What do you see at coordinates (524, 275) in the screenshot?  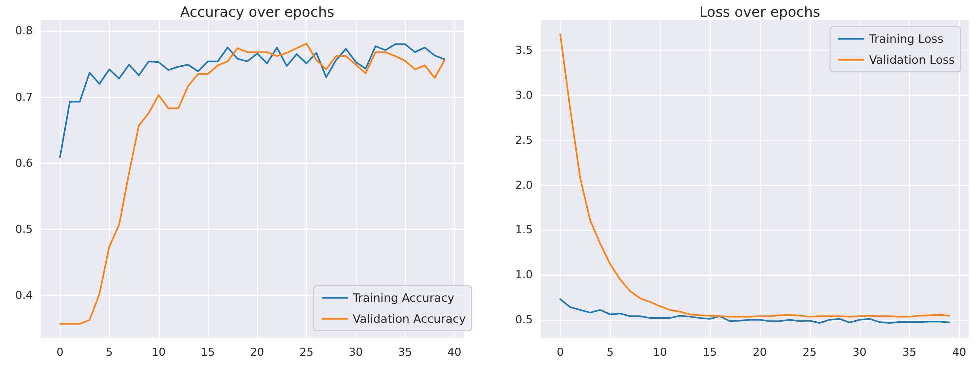 I see `y-tick-label: 1.0` at bounding box center [524, 275].